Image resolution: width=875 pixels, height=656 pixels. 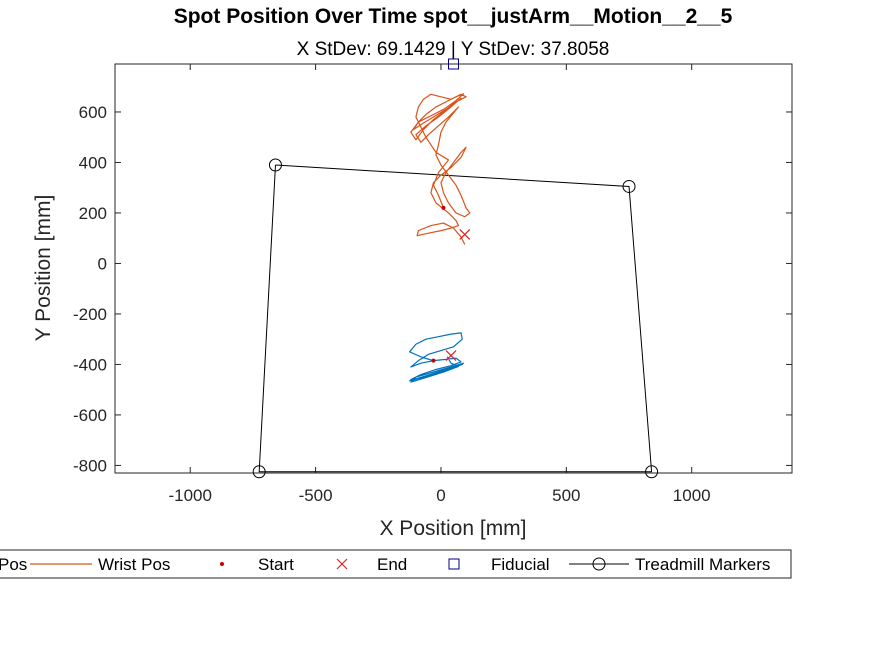 I want to click on legend-box, so click(x=396, y=564).